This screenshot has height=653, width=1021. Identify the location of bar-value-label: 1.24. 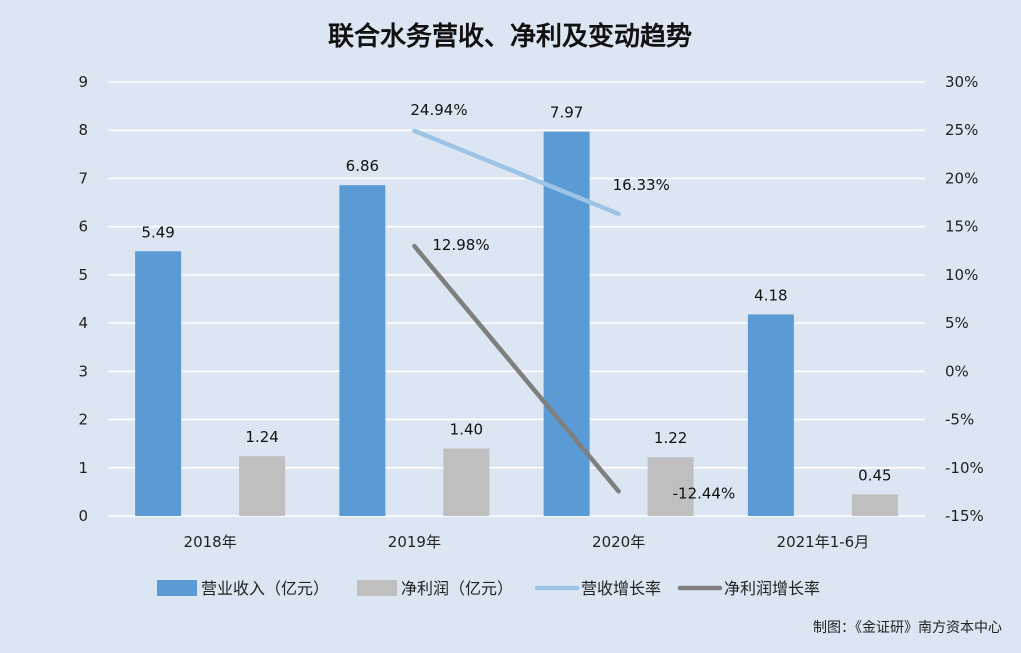
(261, 437).